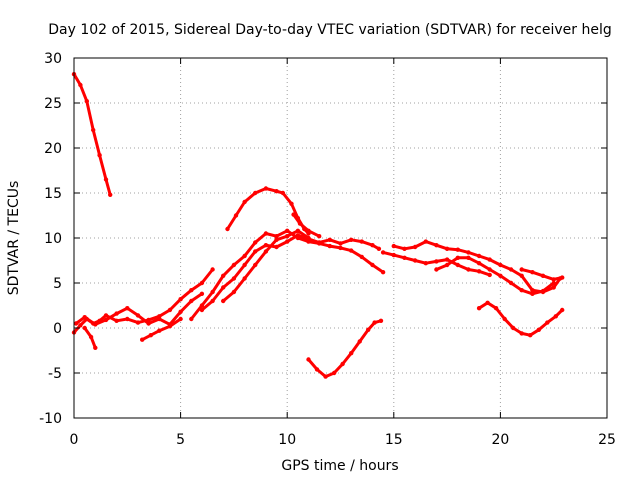 The image size is (640, 480). I want to click on y-tick-label: 10, so click(53, 239).